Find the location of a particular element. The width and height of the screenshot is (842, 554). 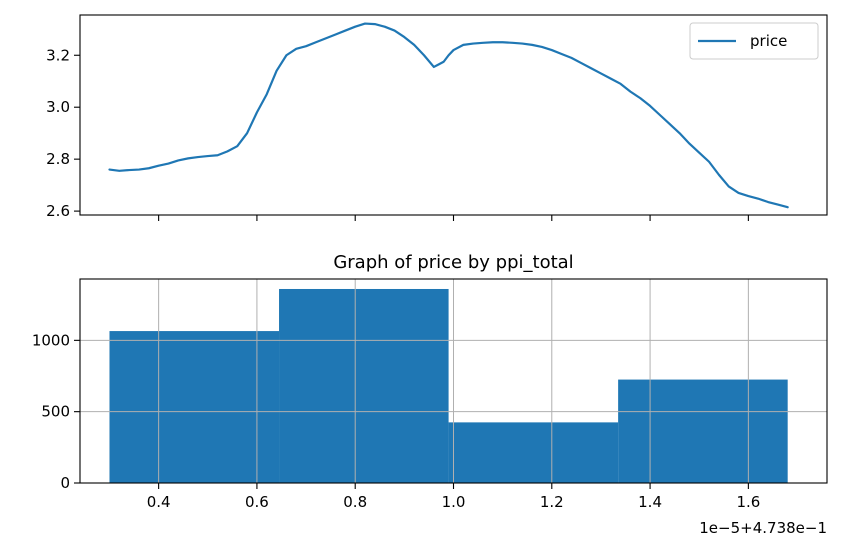

histogram-y-axis: 0 500 1000 is located at coordinates (56, 411).